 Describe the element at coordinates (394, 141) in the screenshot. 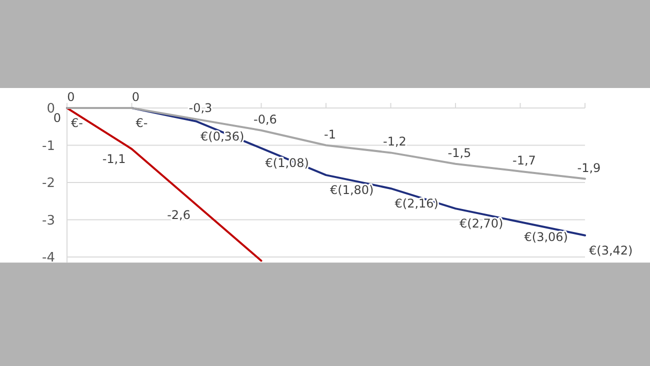

I see `data-label: -1,2` at that location.